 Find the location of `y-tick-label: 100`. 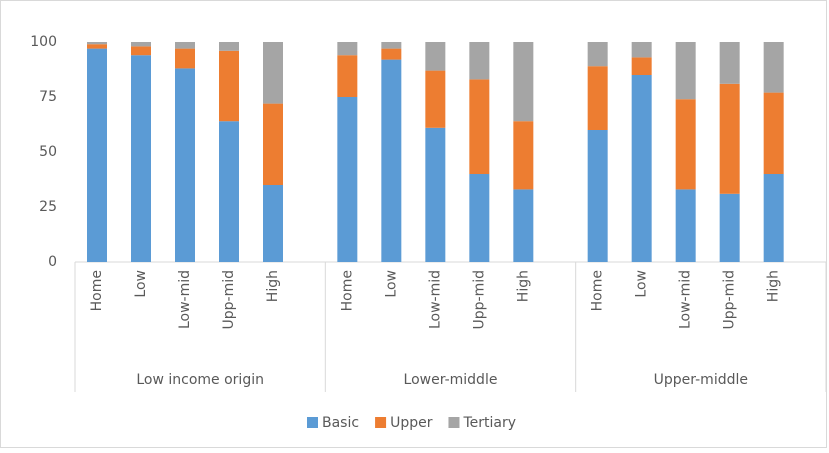

y-tick-label: 100 is located at coordinates (43, 42).